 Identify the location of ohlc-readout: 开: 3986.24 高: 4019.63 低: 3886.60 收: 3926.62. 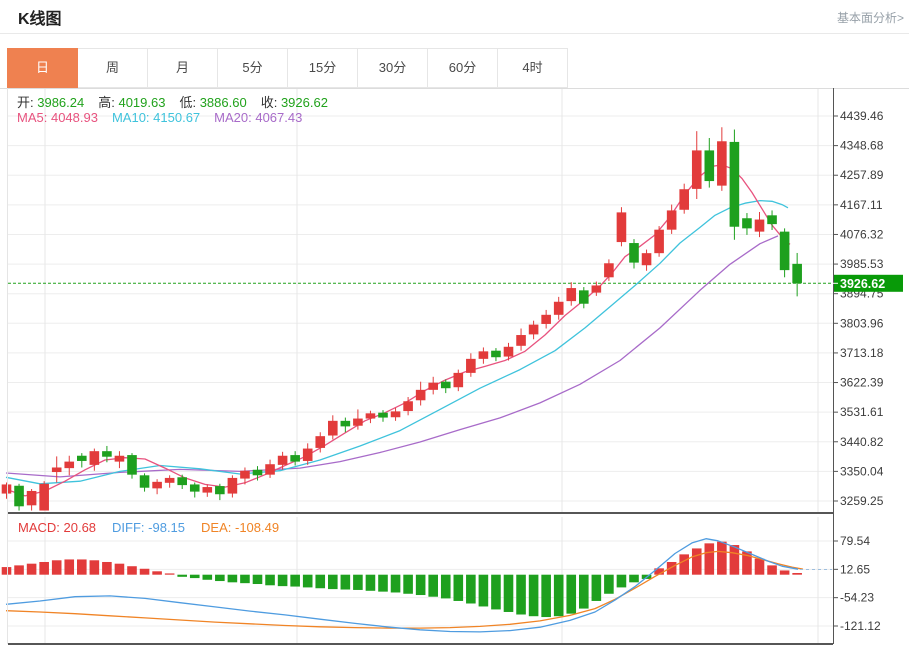
(172, 101).